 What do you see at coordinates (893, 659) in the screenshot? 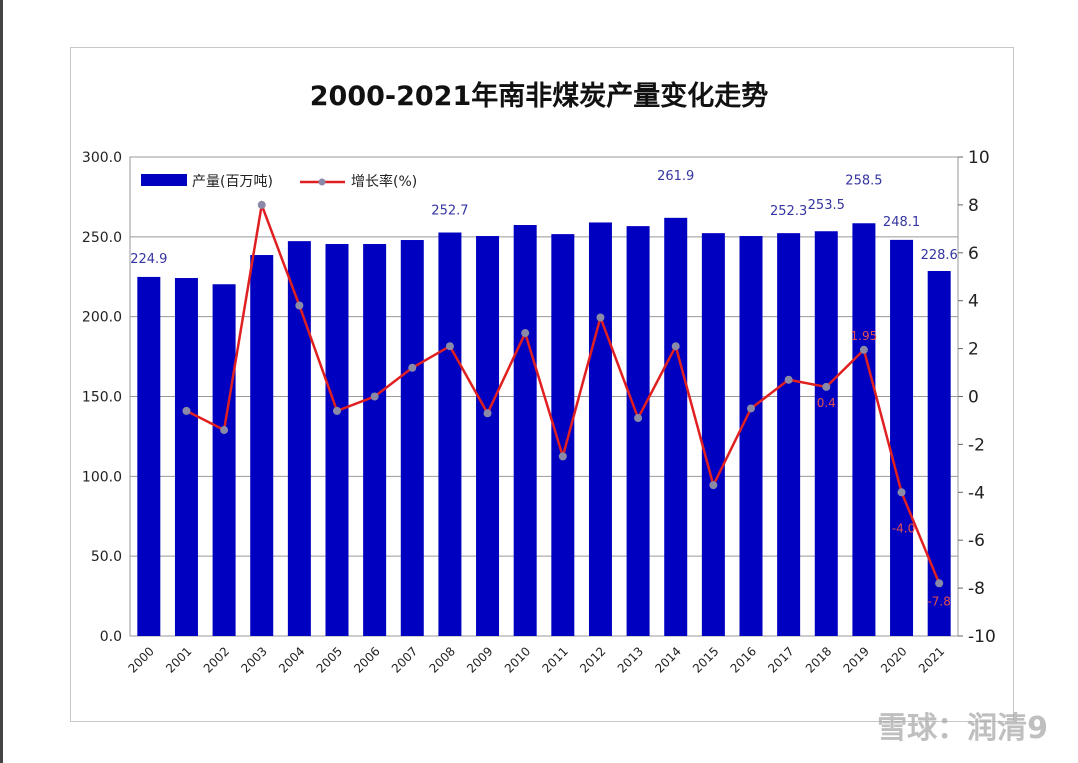
I see `x-tick-label: 2020` at bounding box center [893, 659].